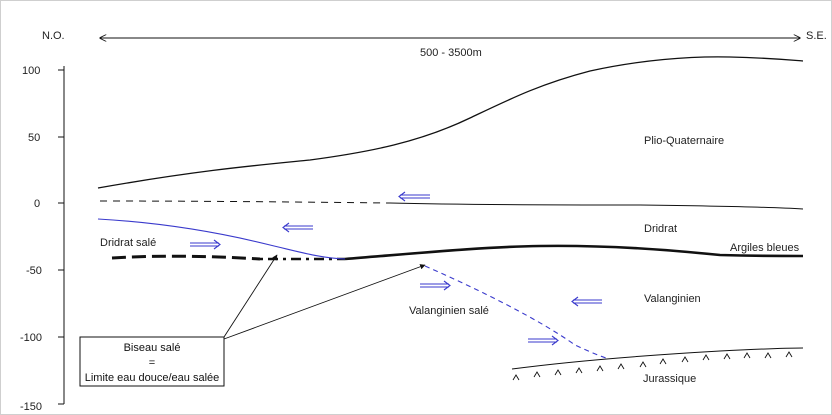 The height and width of the screenshot is (415, 832). I want to click on legend-line-1: Biseau salé, so click(152, 348).